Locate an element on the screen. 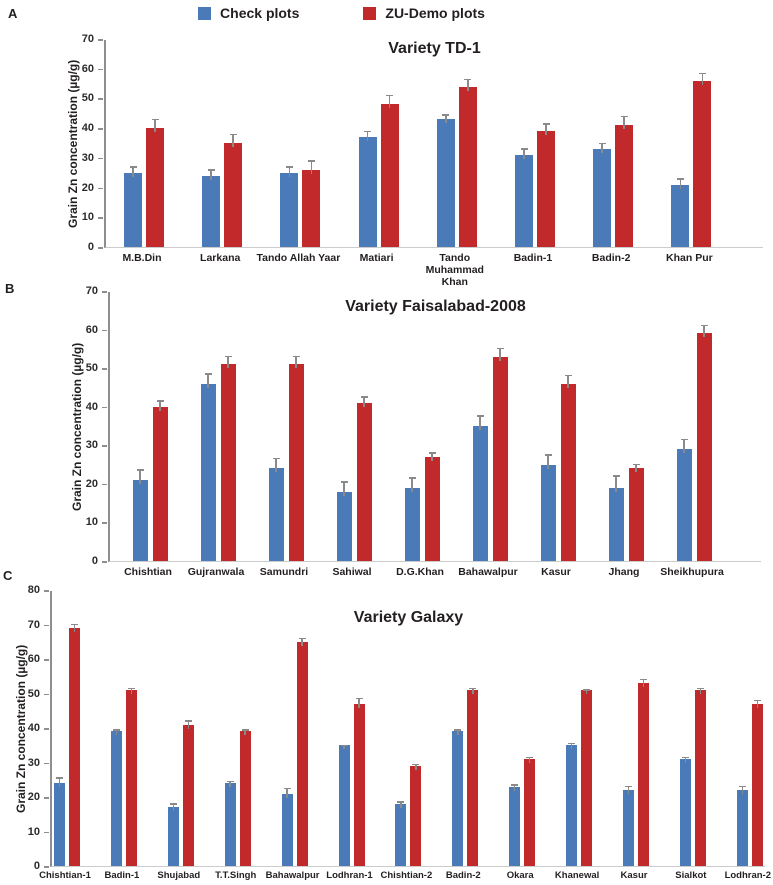 The height and width of the screenshot is (885, 773). bar-check-plots-samundri is located at coordinates (276, 514).